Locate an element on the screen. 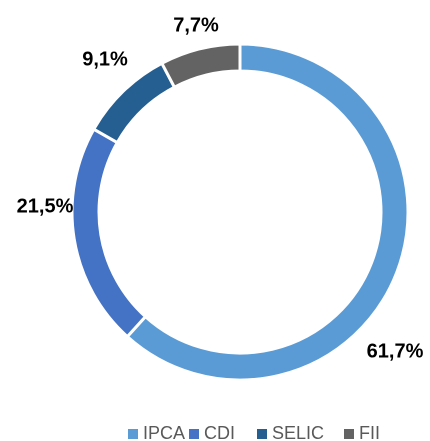  legend-label: FII is located at coordinates (369, 432).